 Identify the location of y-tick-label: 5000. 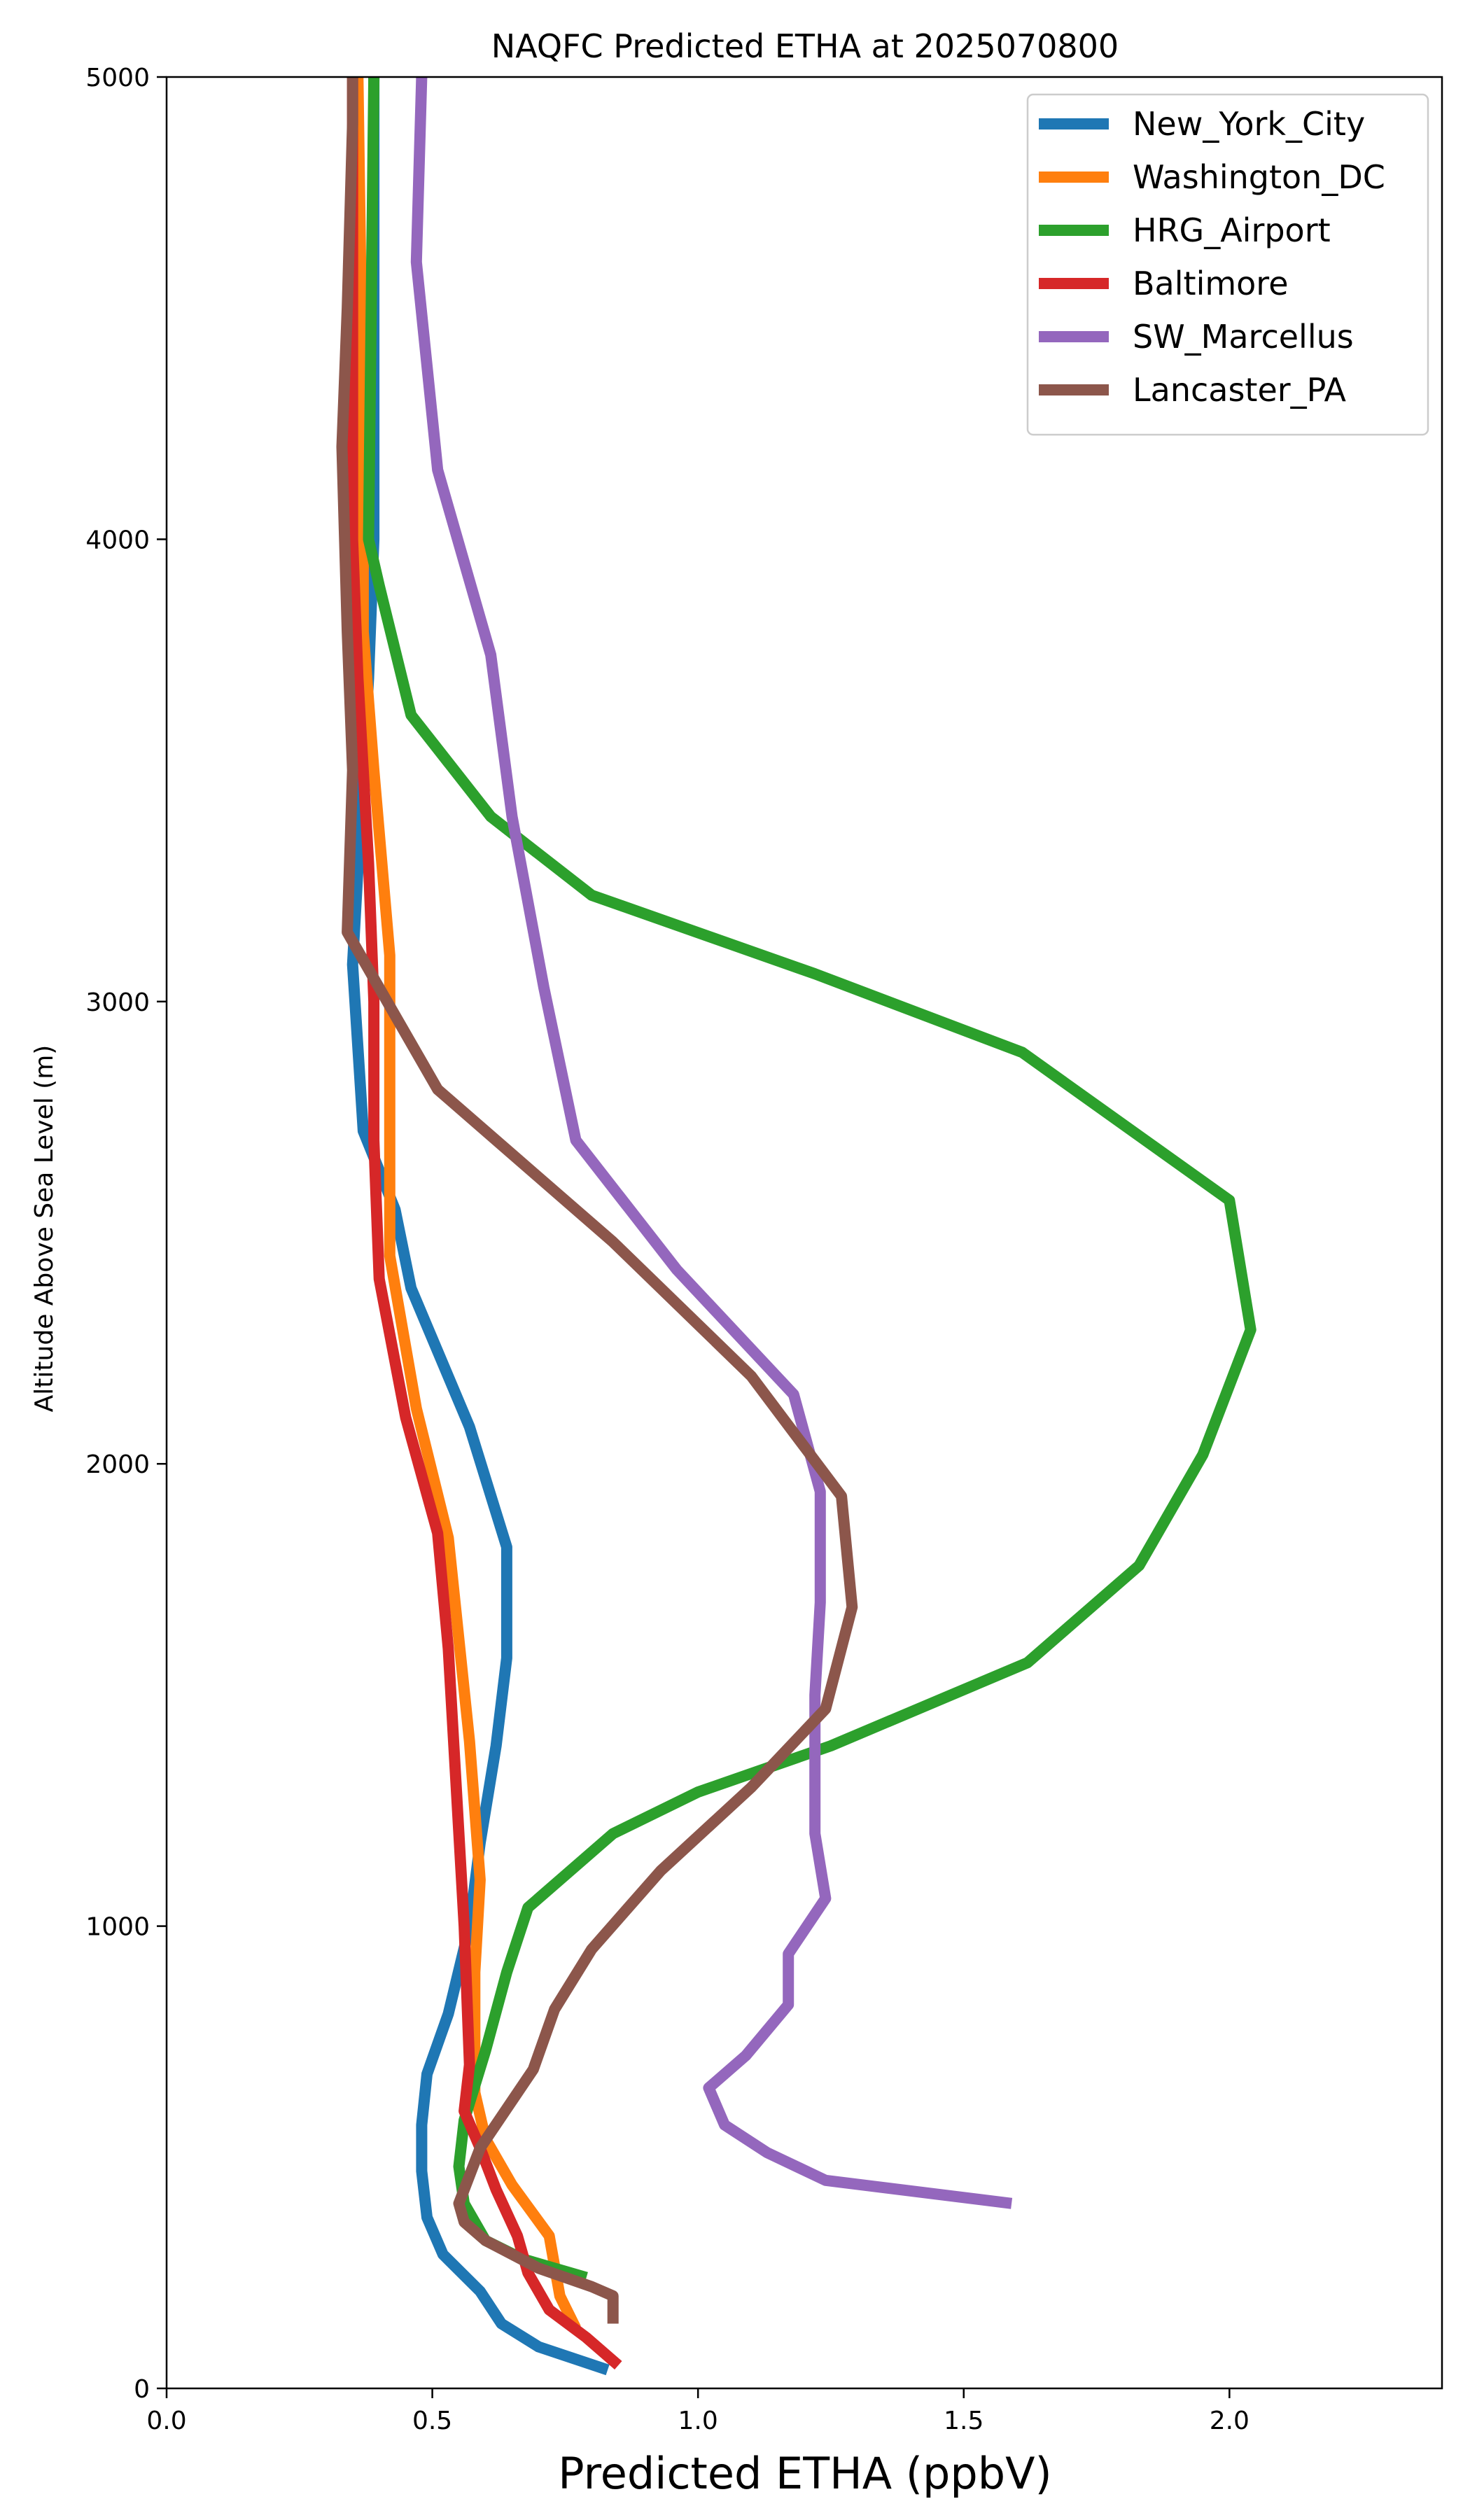
(117, 78).